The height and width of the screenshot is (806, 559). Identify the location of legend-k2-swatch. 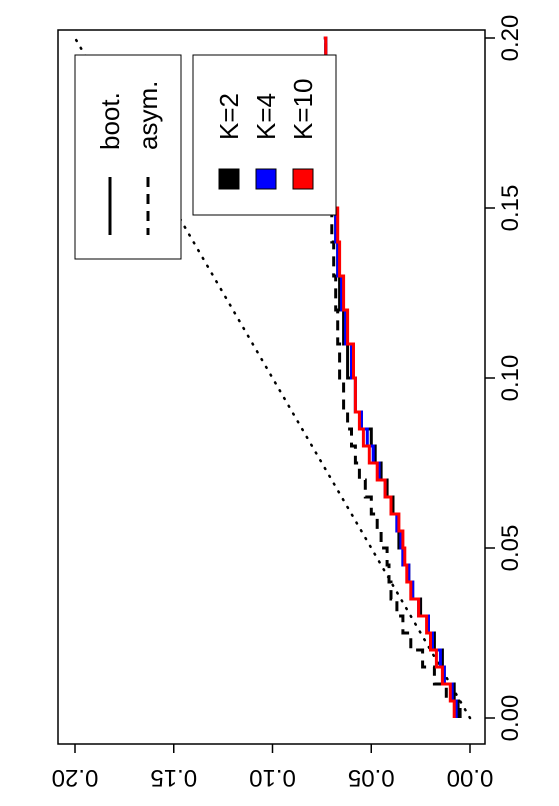
(229, 179).